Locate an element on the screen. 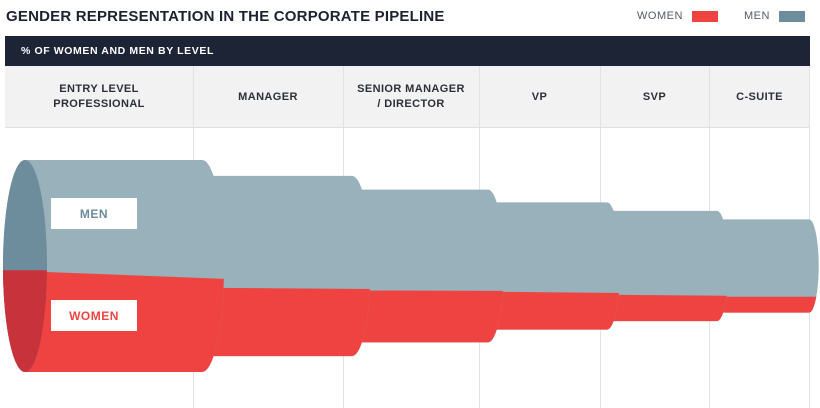 The height and width of the screenshot is (408, 820). segment-end-cap is located at coordinates (25, 266).